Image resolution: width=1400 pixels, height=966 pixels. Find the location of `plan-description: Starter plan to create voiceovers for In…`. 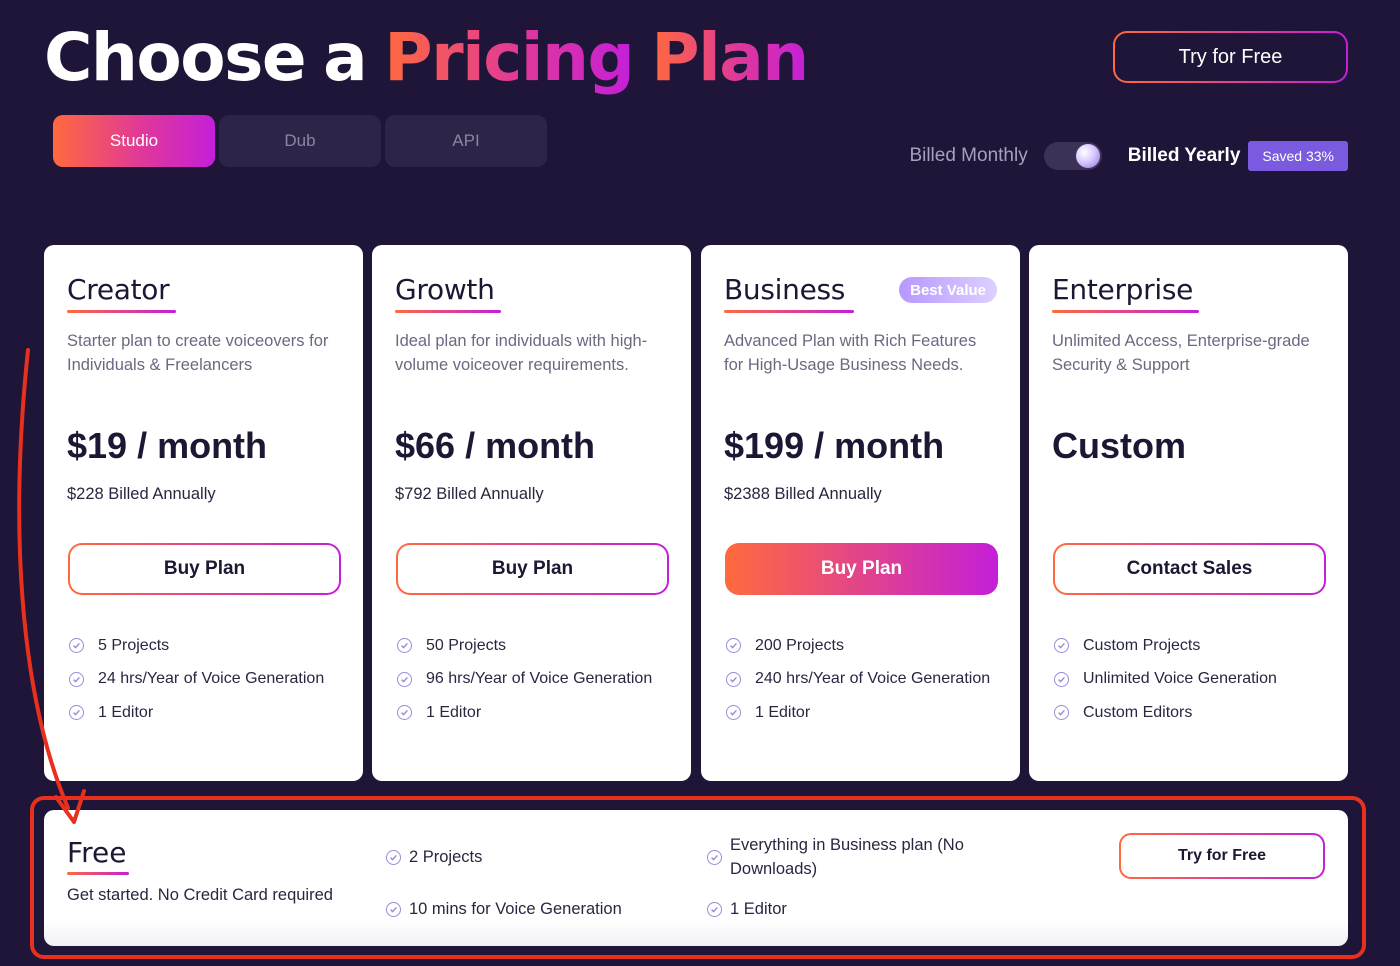

plan-description: Starter plan to create voiceovers for In… is located at coordinates (198, 353).